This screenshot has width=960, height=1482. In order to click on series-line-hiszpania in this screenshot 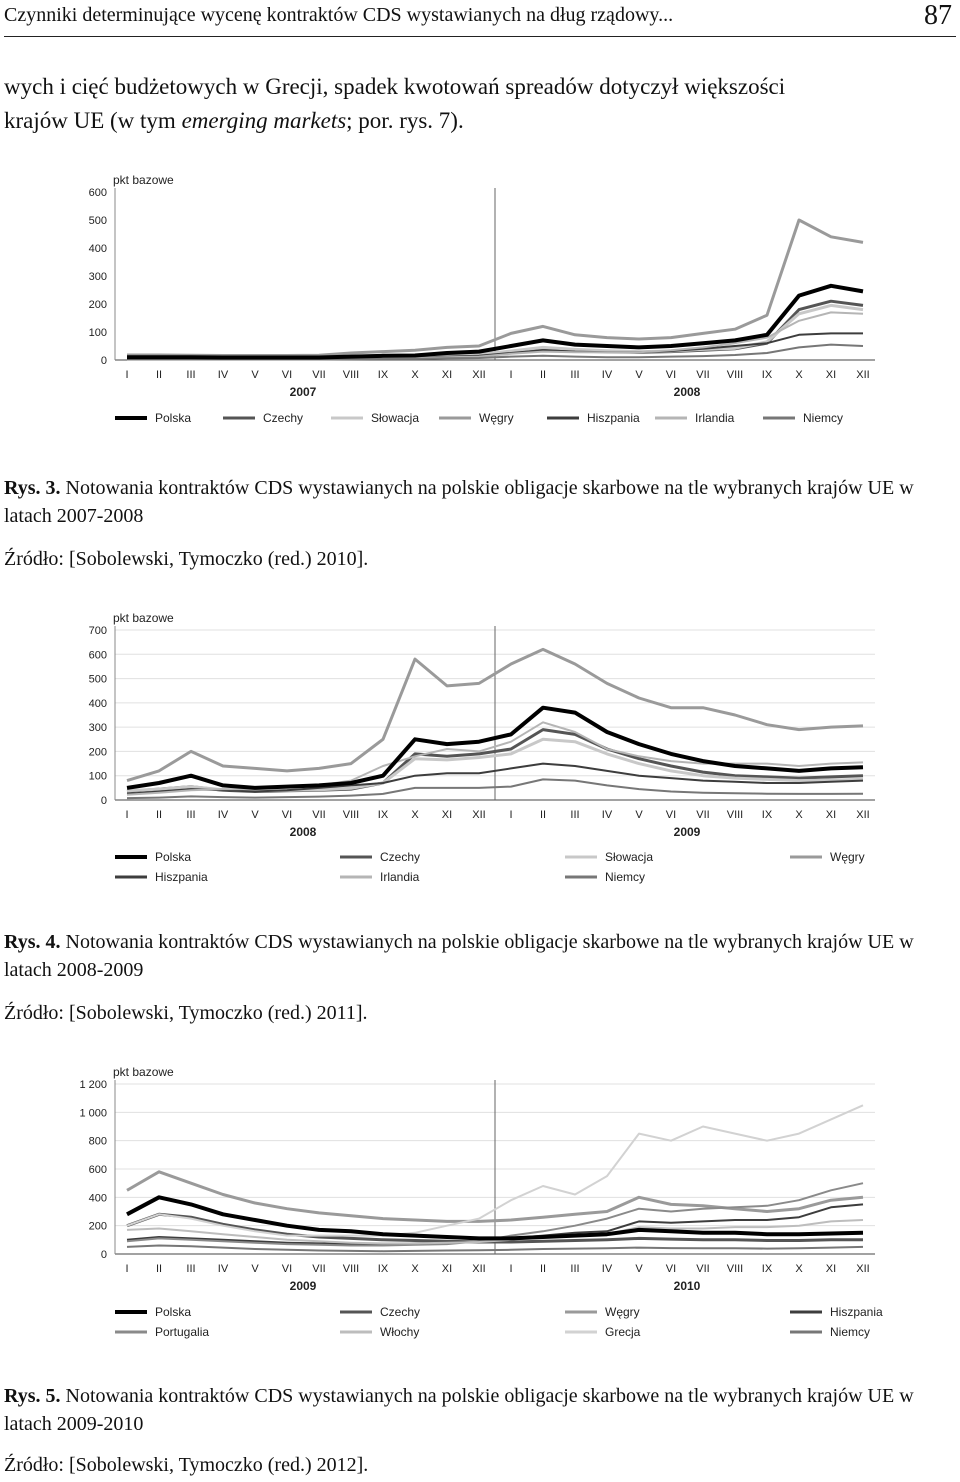, I will do `click(495, 778)`.